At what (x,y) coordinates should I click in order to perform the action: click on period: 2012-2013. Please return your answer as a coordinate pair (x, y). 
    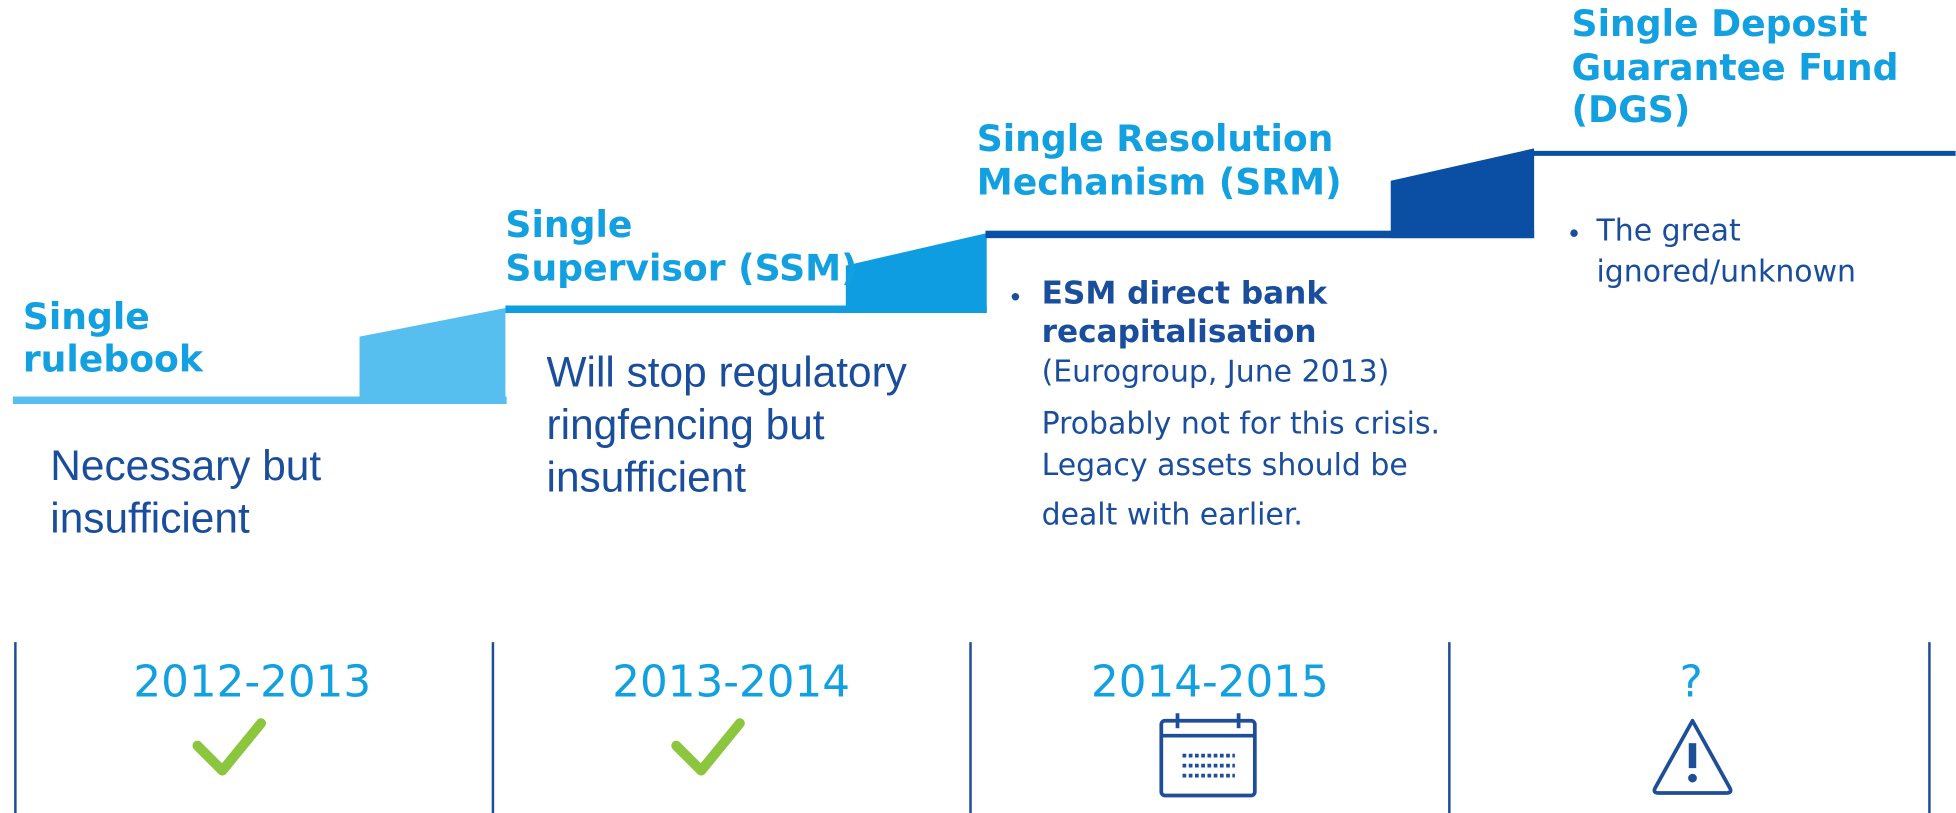
    Looking at the image, I should click on (252, 682).